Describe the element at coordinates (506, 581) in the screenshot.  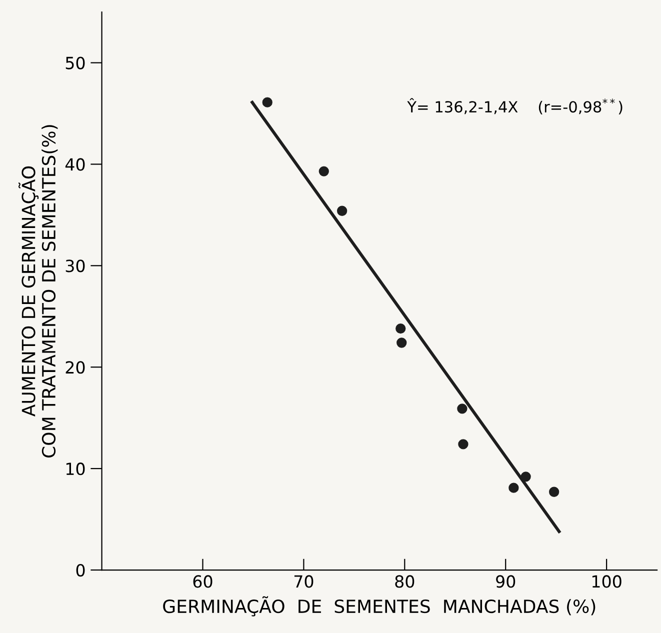
I see `x-tick-label: 90` at that location.